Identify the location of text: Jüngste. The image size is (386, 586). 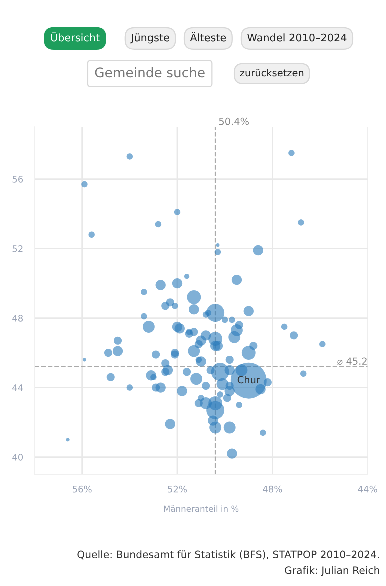
(150, 39).